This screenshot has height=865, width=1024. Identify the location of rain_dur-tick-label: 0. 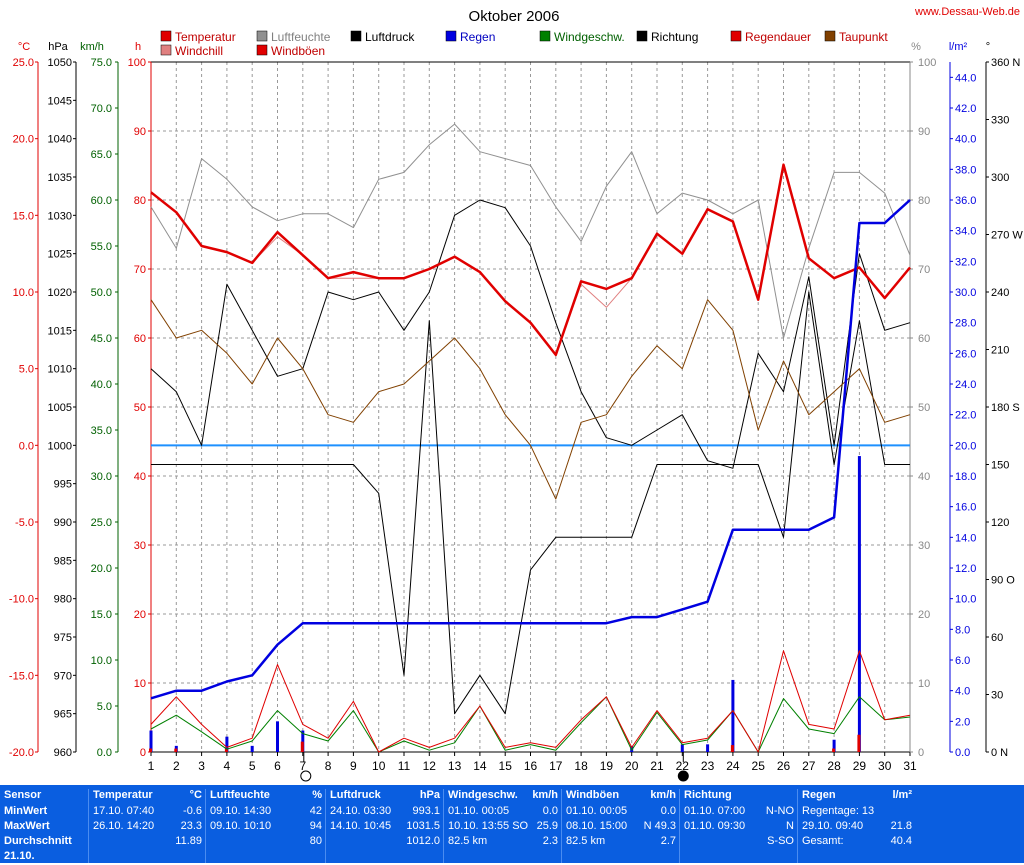
(143, 753).